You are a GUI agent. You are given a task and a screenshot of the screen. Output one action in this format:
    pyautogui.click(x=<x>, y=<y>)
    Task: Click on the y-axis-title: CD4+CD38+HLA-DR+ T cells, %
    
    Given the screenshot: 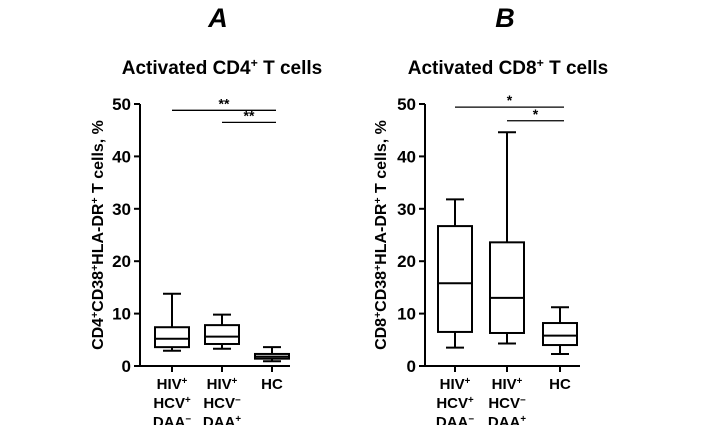 What is the action you would take?
    pyautogui.click(x=99, y=235)
    